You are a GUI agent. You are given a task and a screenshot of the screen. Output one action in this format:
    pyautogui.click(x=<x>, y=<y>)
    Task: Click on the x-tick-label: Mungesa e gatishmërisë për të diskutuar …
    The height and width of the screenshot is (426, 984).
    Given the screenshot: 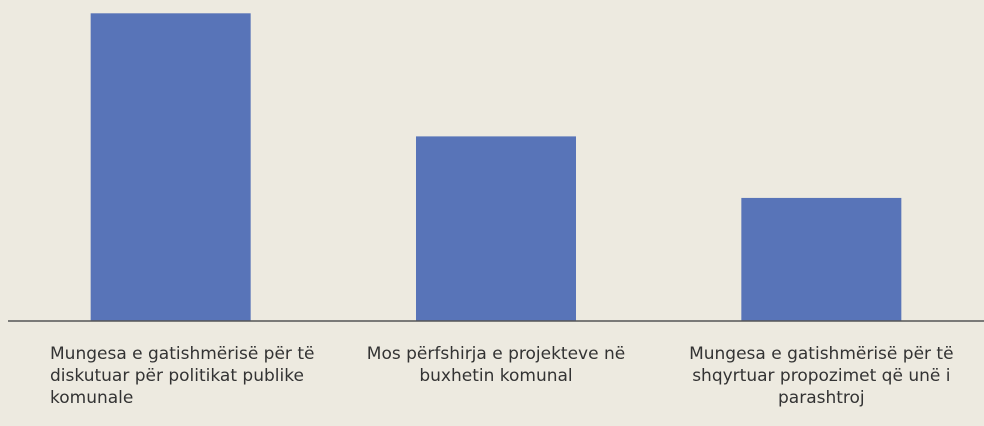 What is the action you would take?
    pyautogui.click(x=182, y=376)
    